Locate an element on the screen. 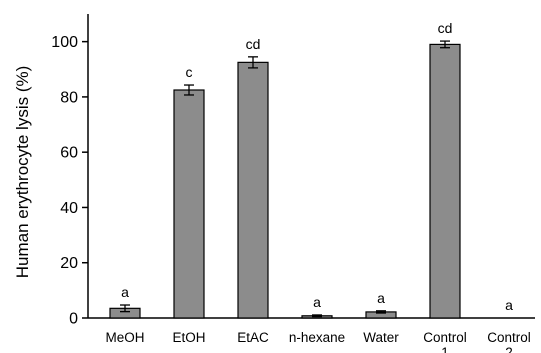 This screenshot has width=541, height=353. y-axis-label: Human erythrocyte lysis (%) is located at coordinates (22, 172).